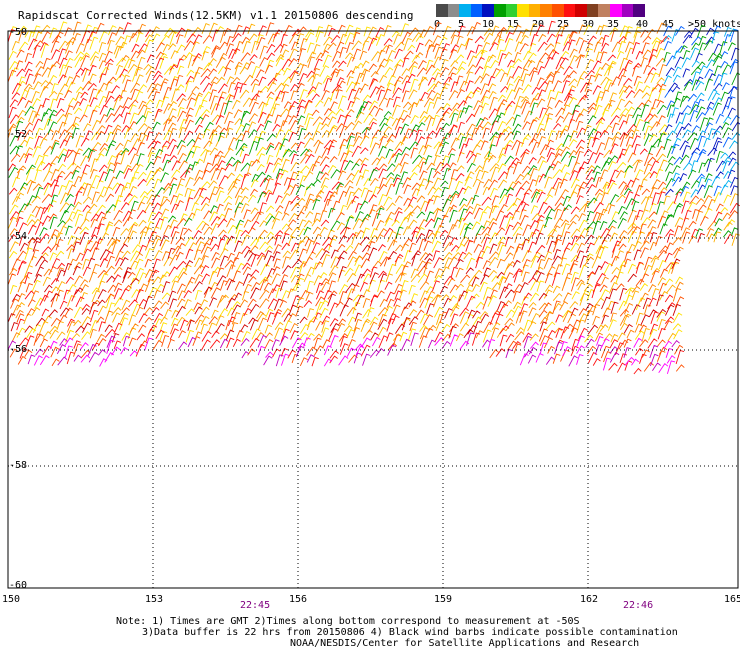 Image resolution: width=740 pixels, height=650 pixels. I want to click on lat-label: -56, so click(18, 349).